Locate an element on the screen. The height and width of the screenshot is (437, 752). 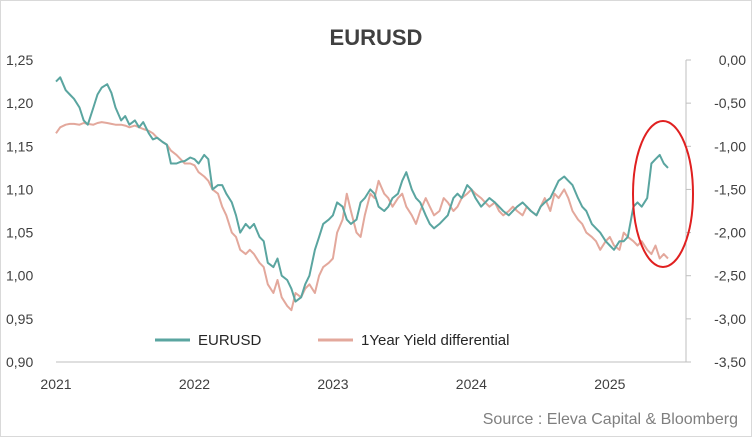
left-axis-tick-label: 1,20 is located at coordinates (19, 103).